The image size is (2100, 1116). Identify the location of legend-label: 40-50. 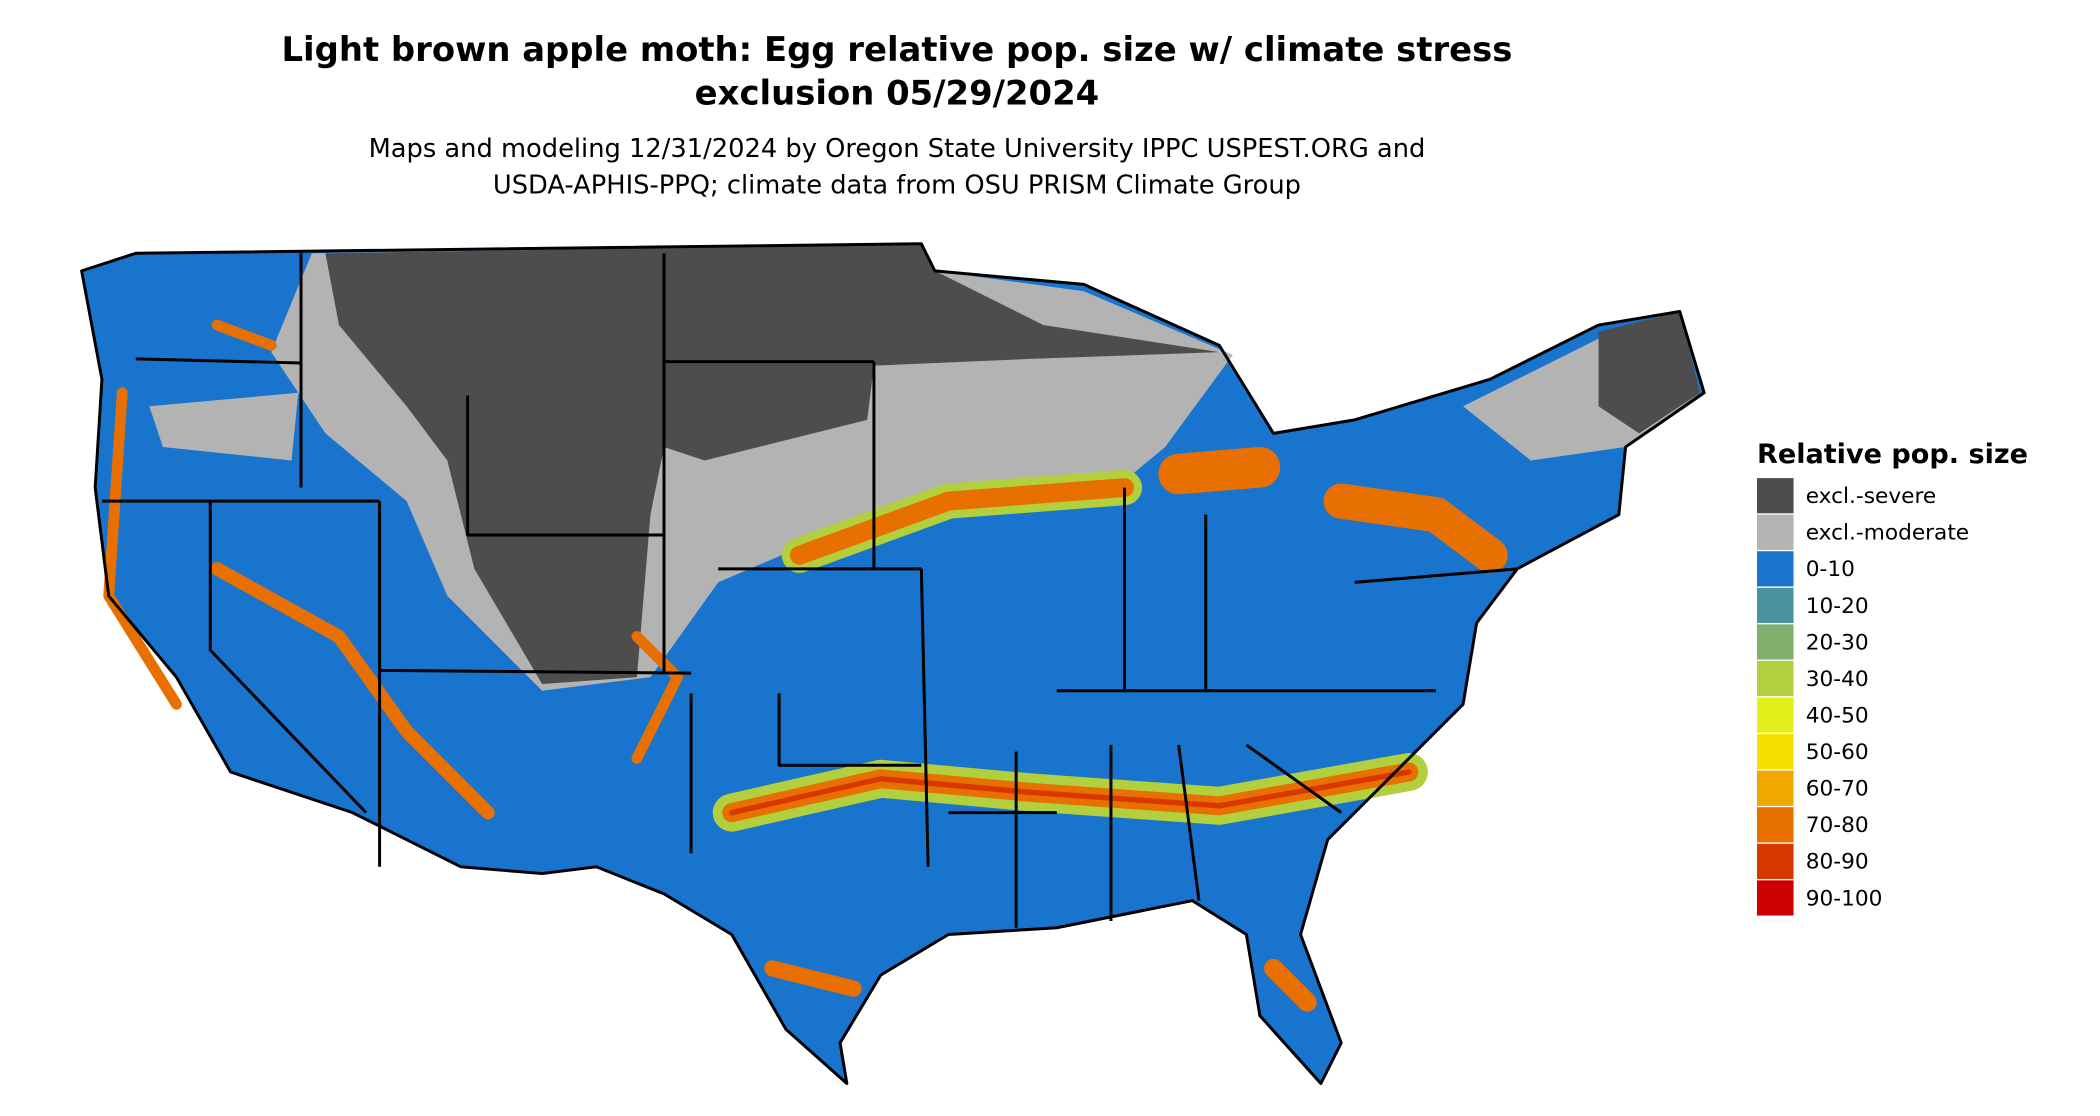
(1837, 715).